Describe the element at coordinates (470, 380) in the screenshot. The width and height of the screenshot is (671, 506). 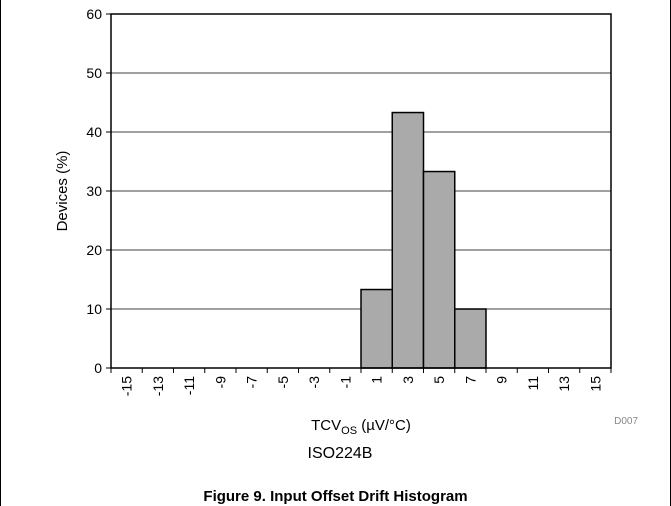
I see `x-tick-label: 7` at that location.